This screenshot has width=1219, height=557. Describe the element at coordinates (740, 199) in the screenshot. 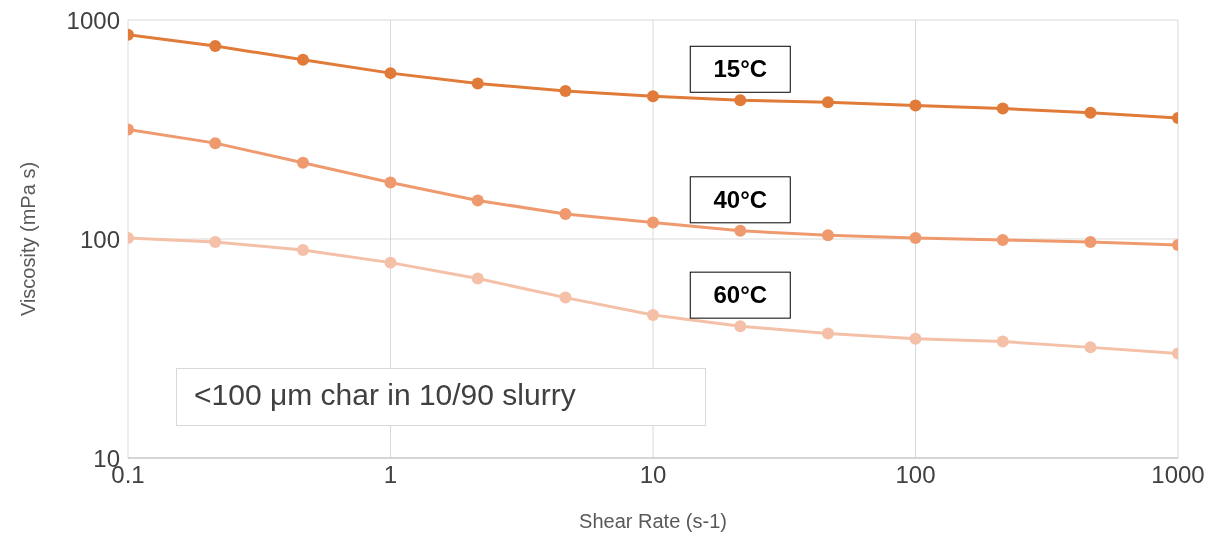

I see `series-label: 40°C` at that location.